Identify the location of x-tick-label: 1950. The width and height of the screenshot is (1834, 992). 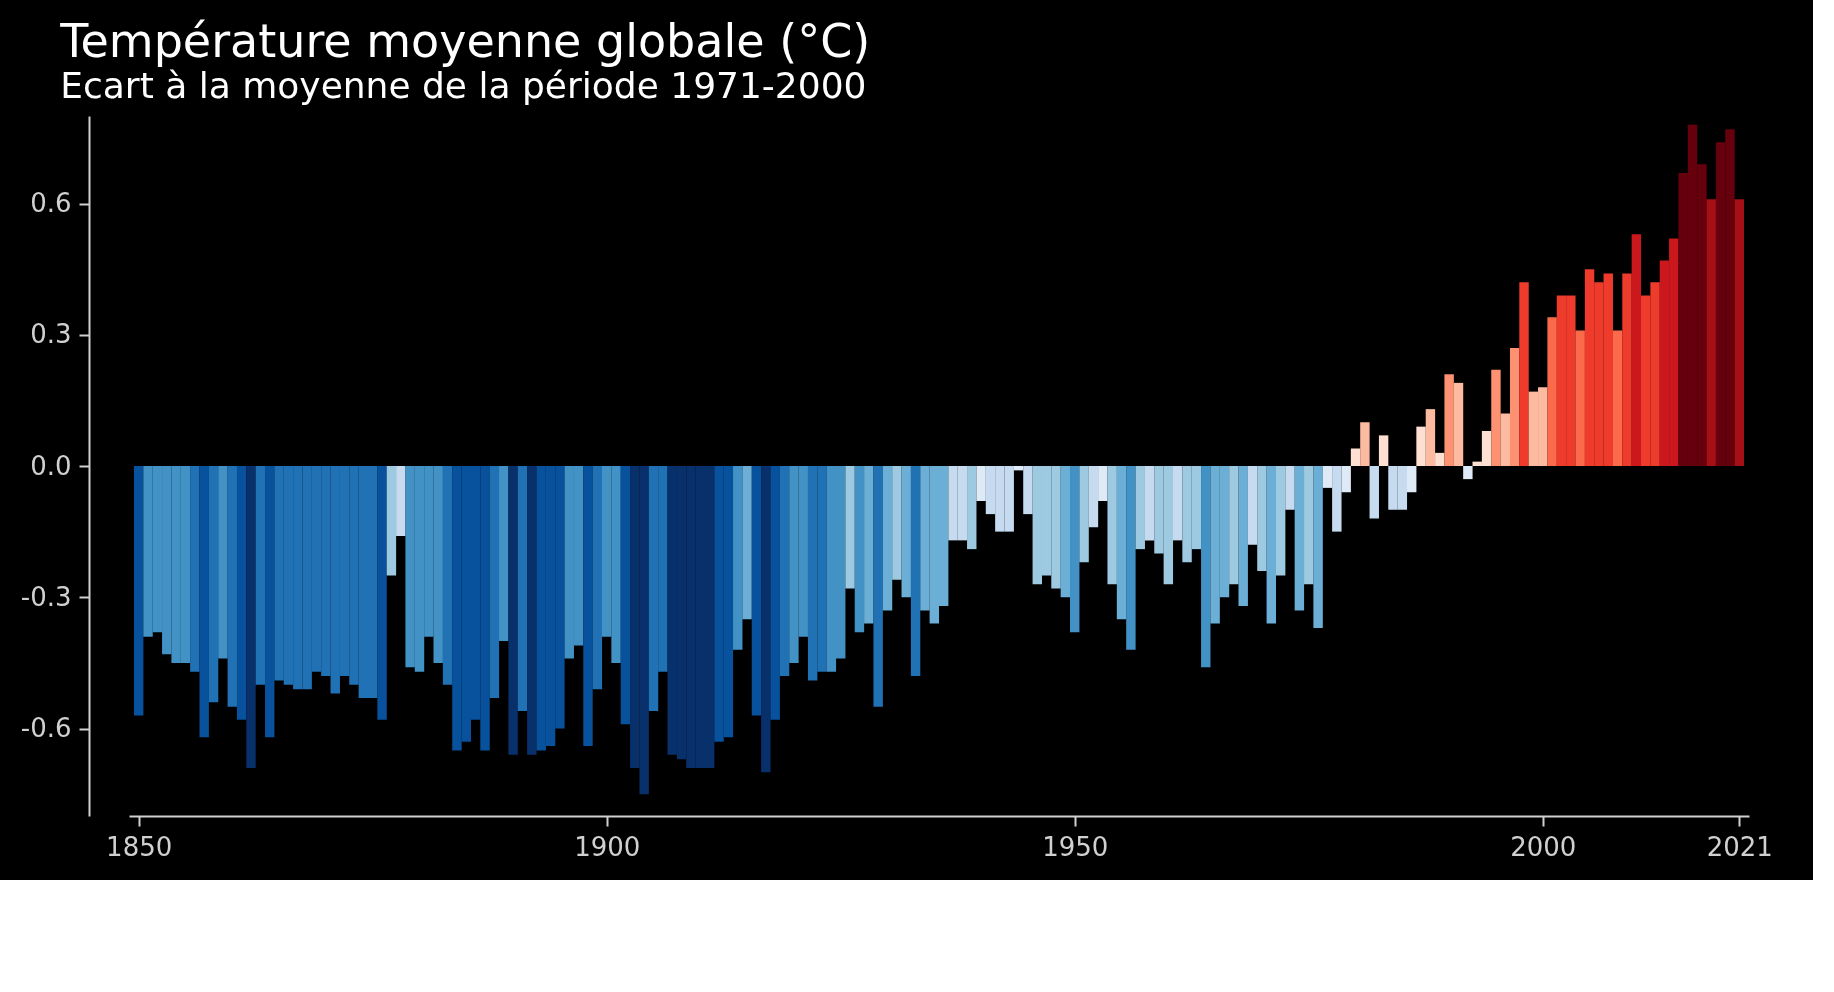
(1075, 846).